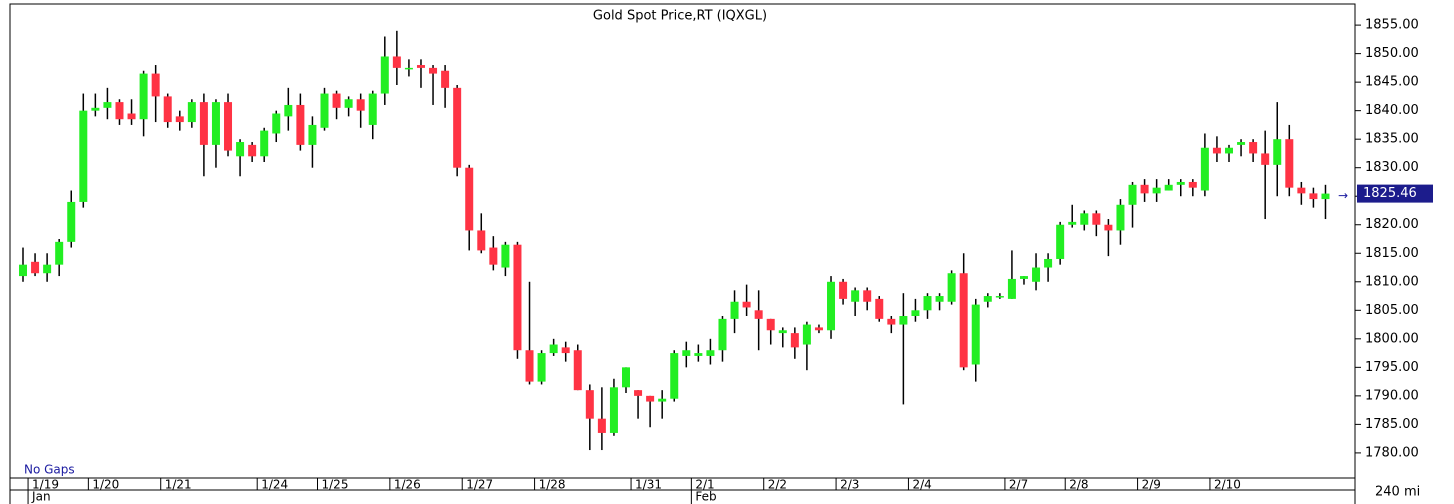  What do you see at coordinates (1151, 485) in the screenshot?
I see `x-tick-label: 2/9` at bounding box center [1151, 485].